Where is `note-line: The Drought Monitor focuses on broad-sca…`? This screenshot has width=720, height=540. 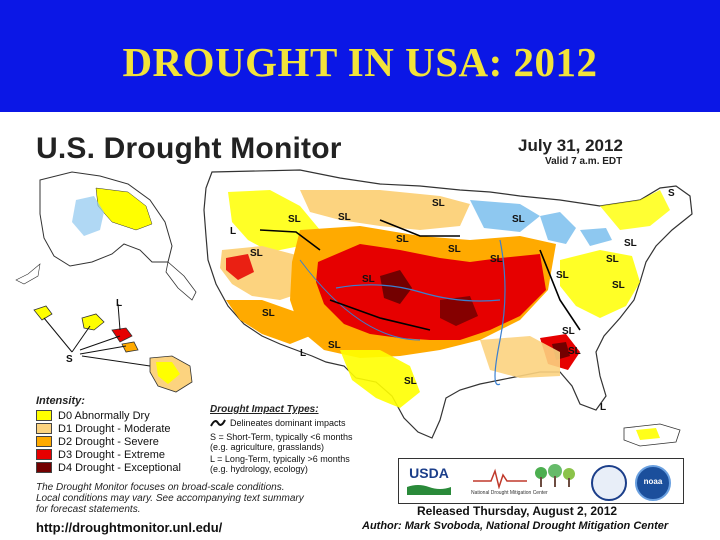 note-line: The Drought Monitor focuses on broad-sca… is located at coordinates (160, 487).